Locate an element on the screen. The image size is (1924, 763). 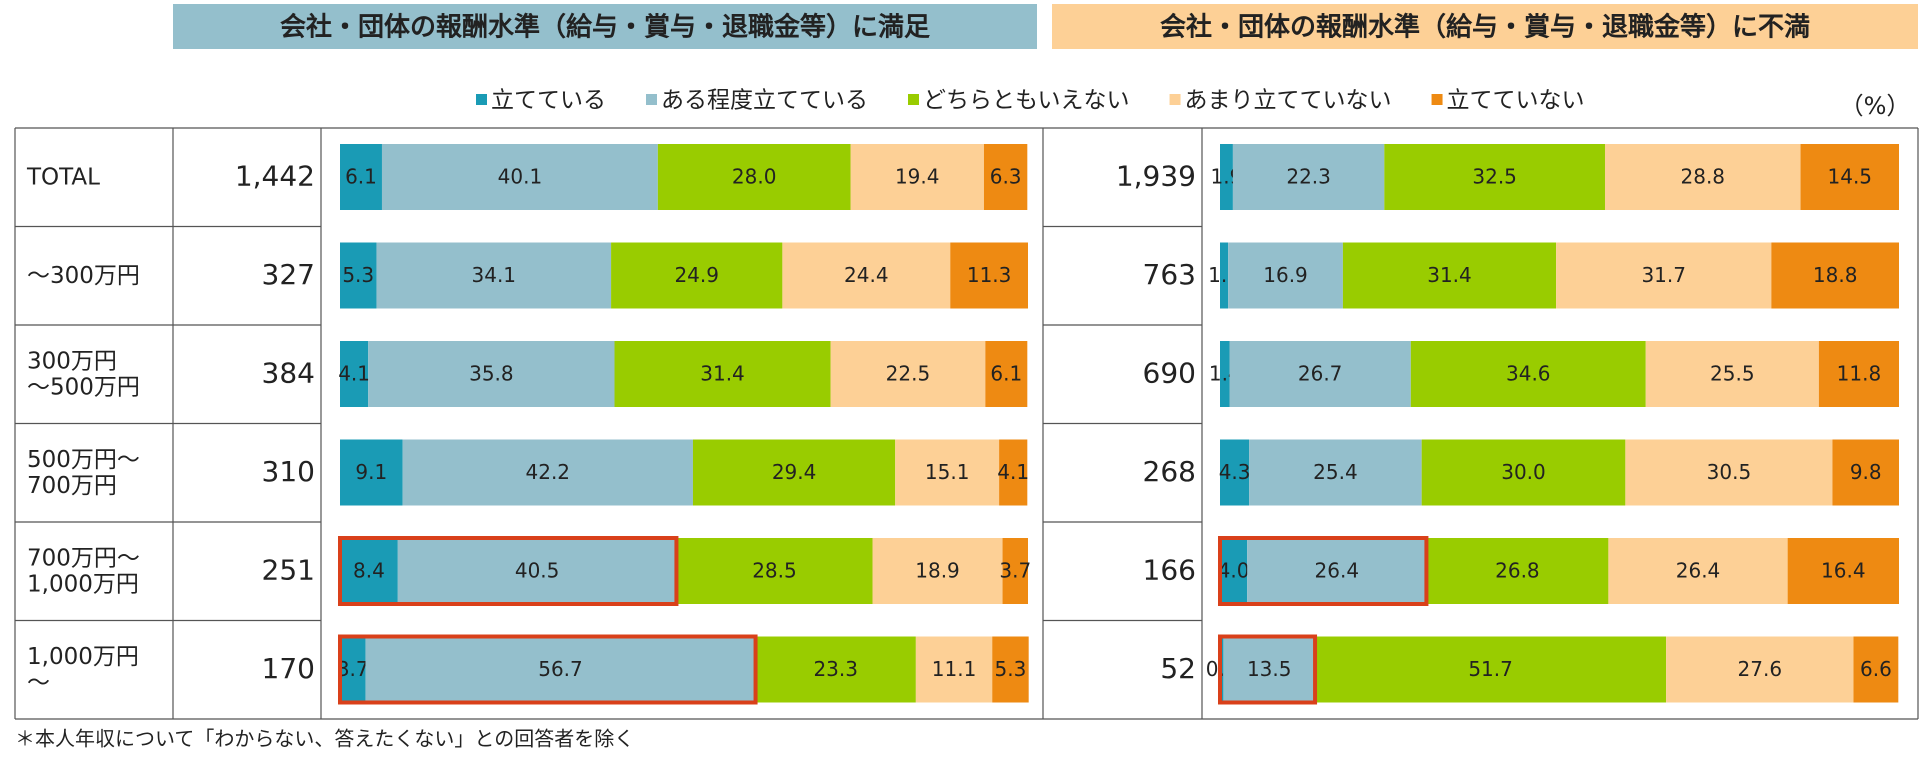
value-label: 16.4 is located at coordinates (1843, 571).